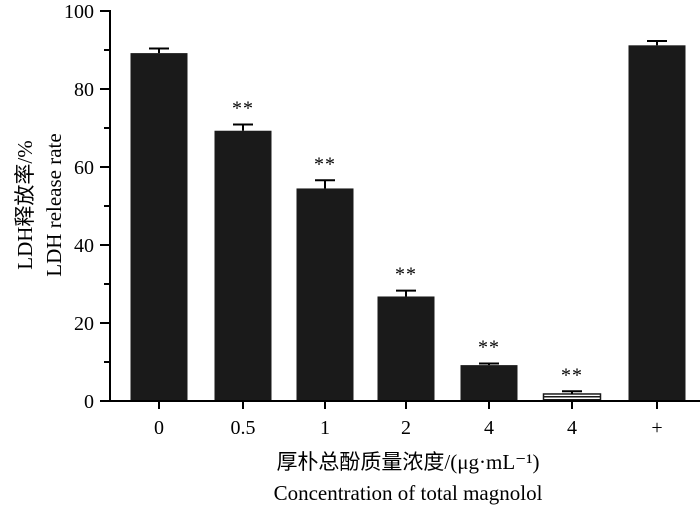 The image size is (700, 509). Describe the element at coordinates (408, 493) in the screenshot. I see `x-axis-title-english: Concentration of total magnolol` at that location.